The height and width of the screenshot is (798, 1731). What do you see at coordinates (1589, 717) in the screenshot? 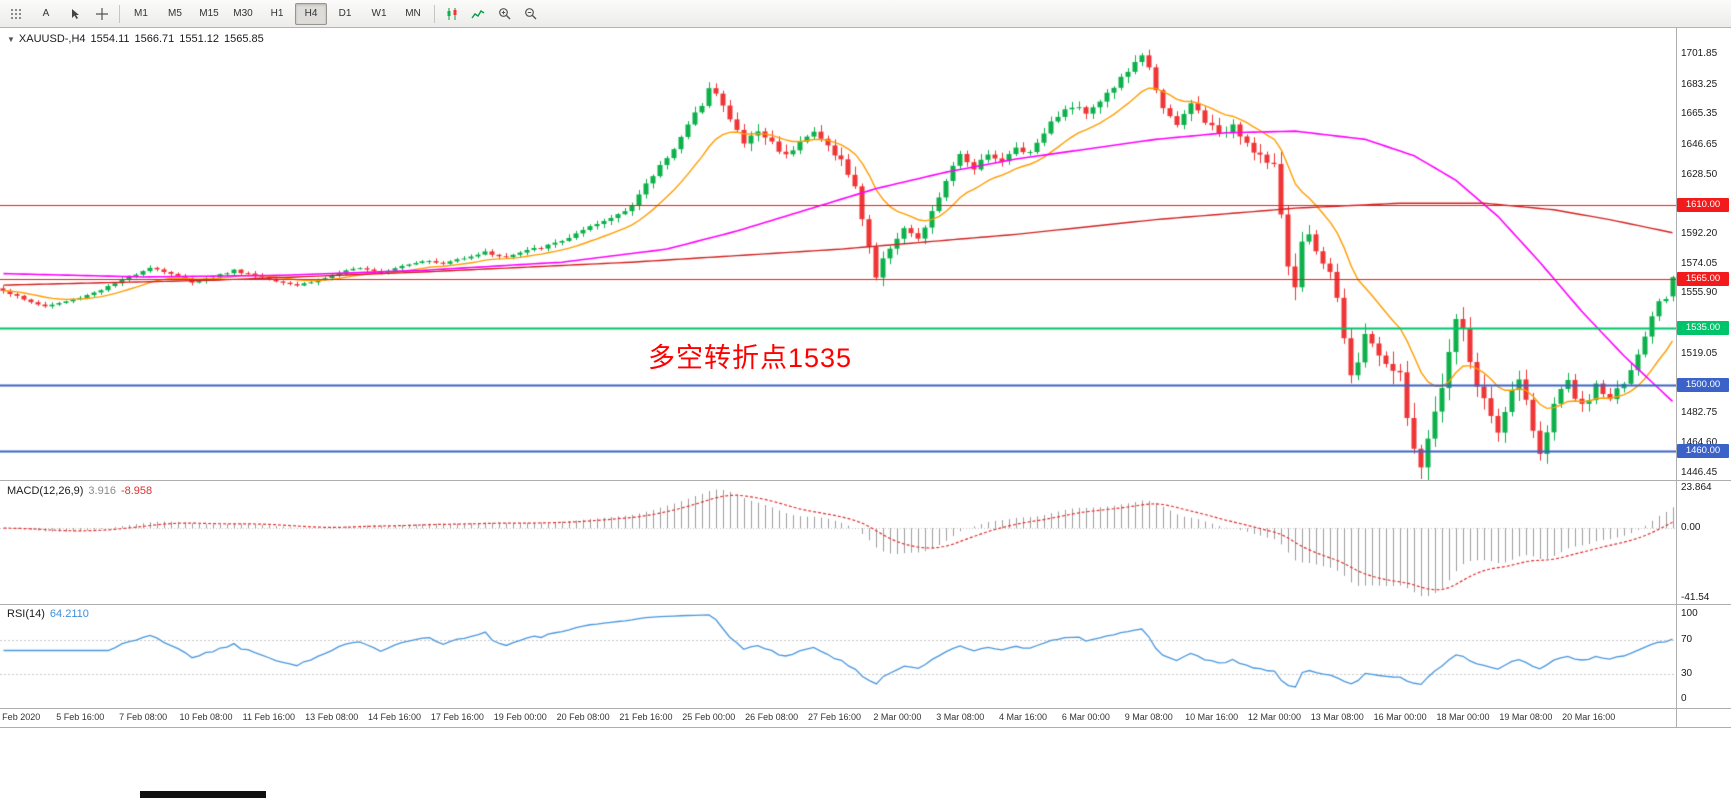
I see `x-axis-label: 20 Mar 16:00` at bounding box center [1589, 717].